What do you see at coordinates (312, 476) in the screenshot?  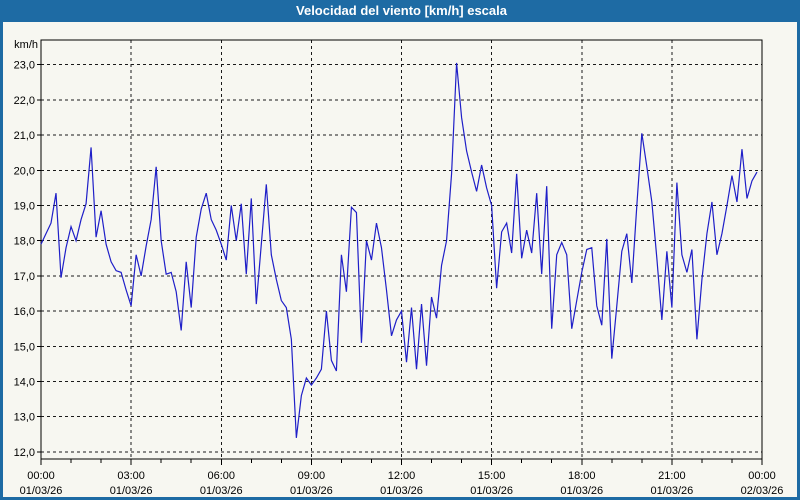 I see `x-tick-label-time: 09:00` at bounding box center [312, 476].